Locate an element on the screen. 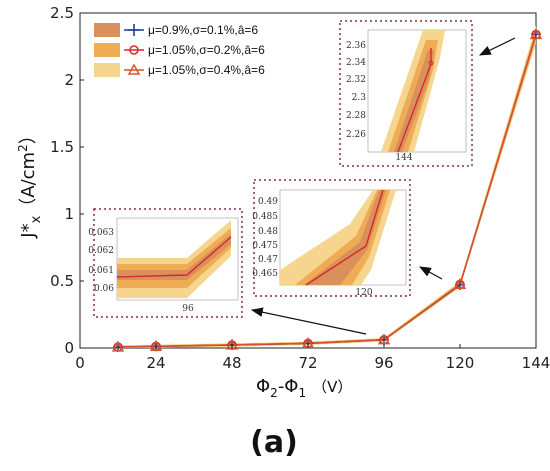 Image resolution: width=550 pixels, height=471 pixels. y-tick-label-3: 1.5 is located at coordinates (62, 147).